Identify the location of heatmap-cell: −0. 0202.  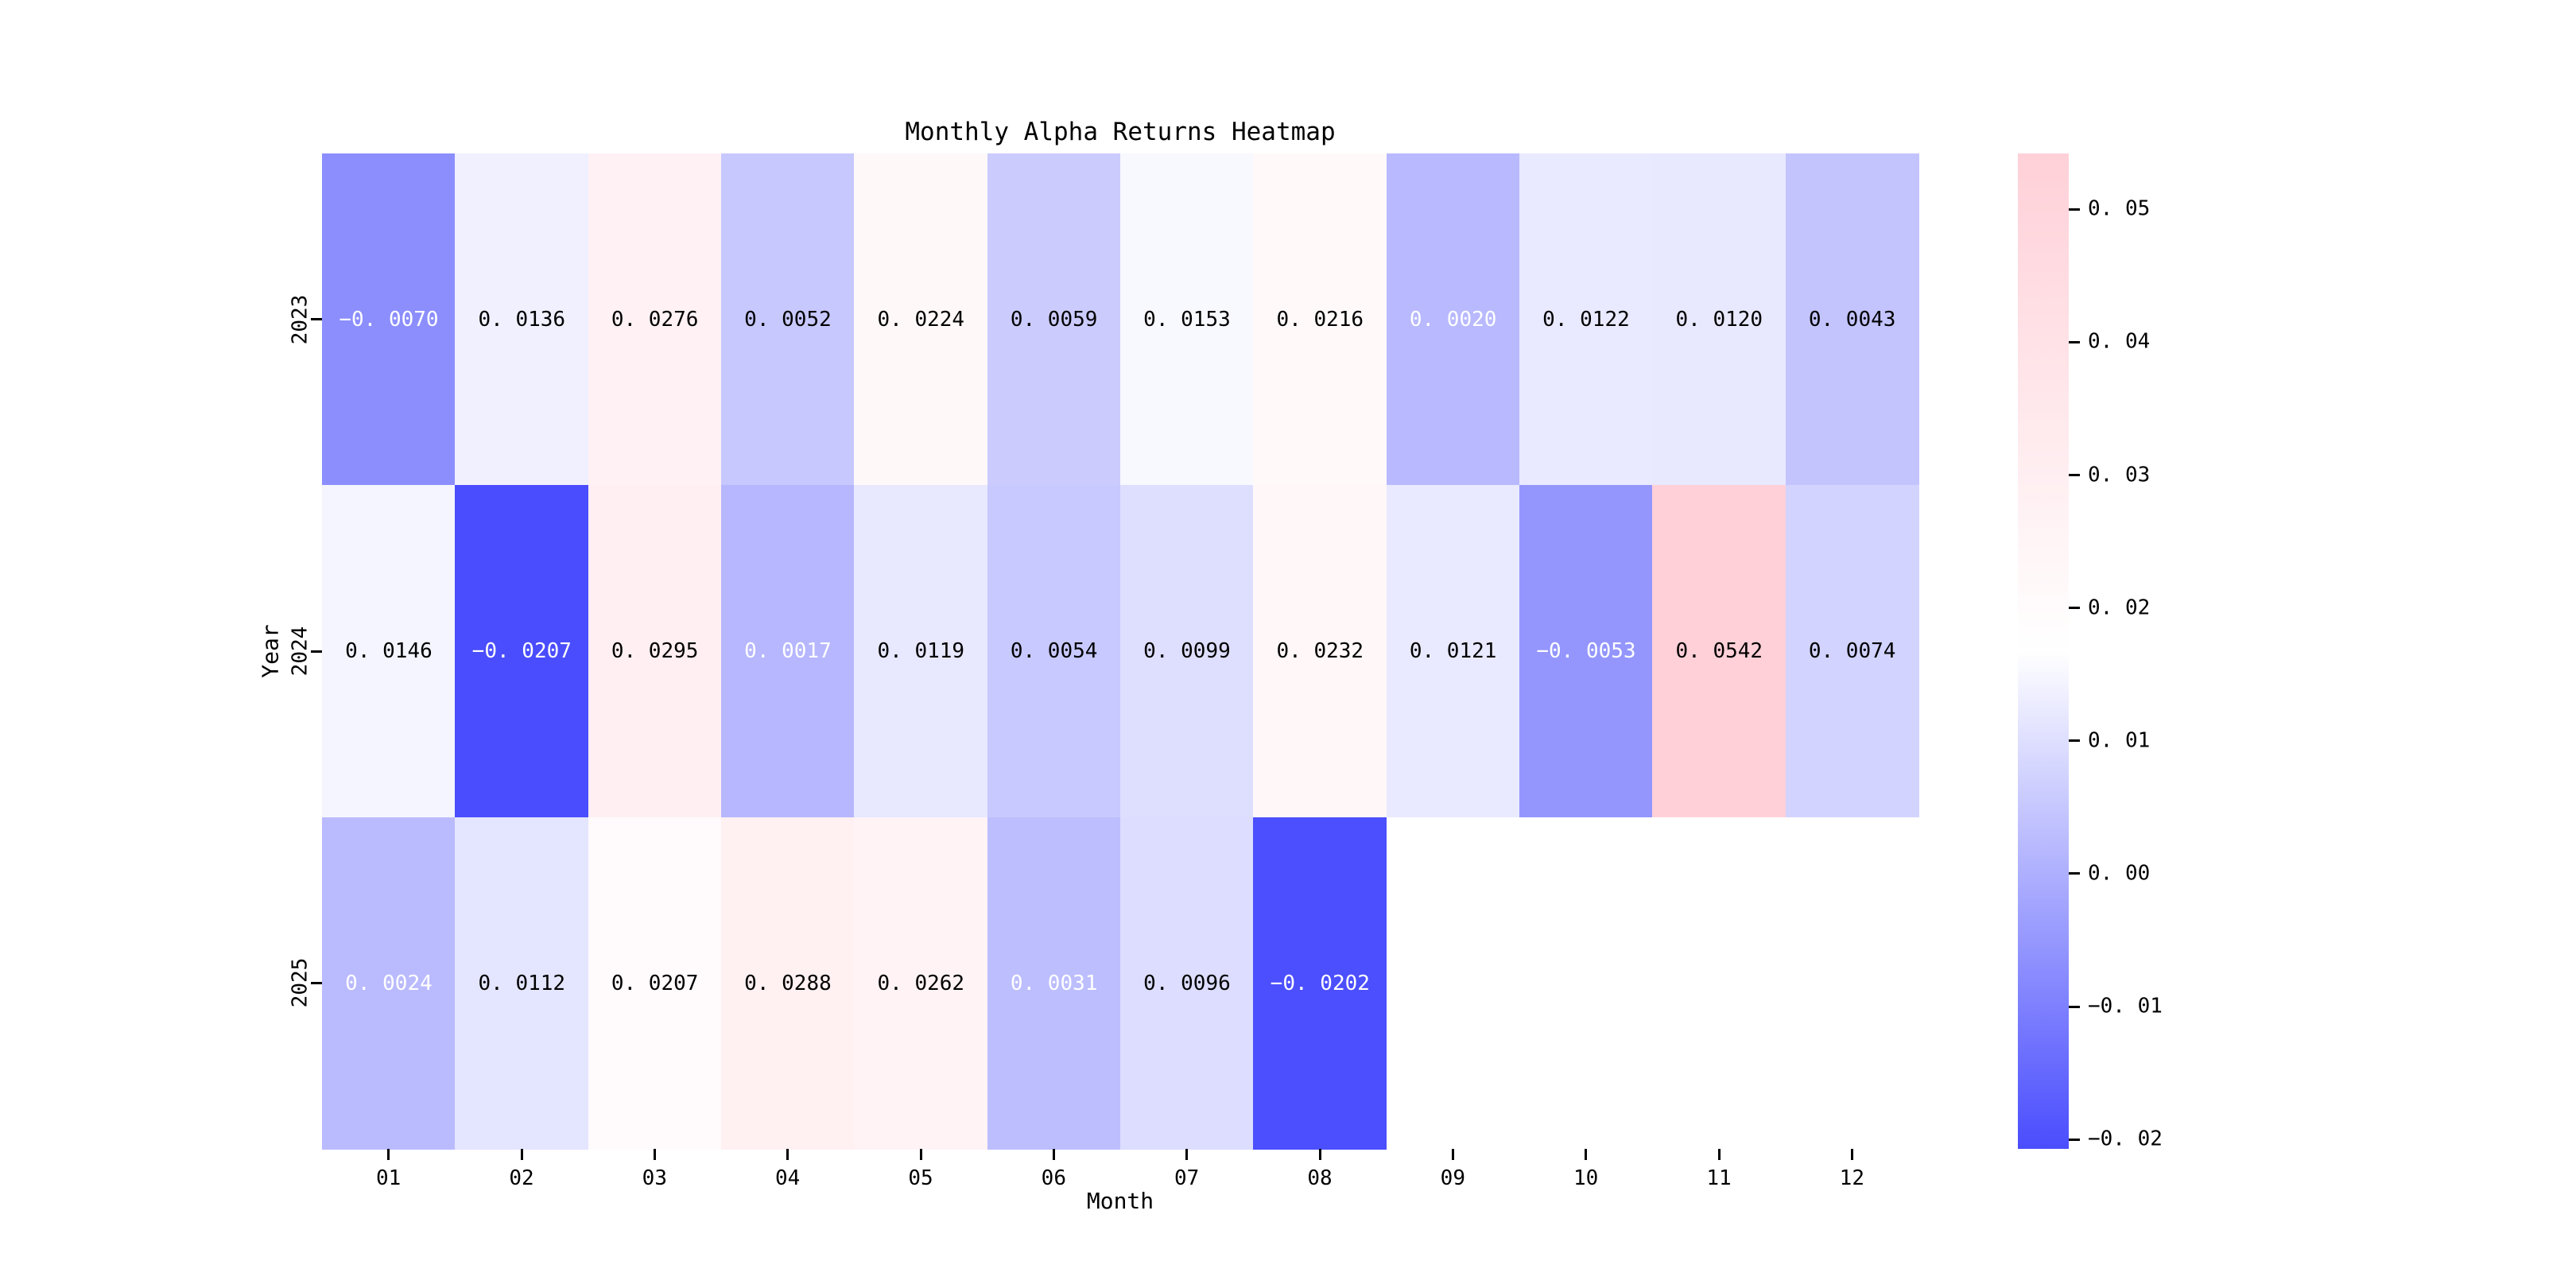
(1320, 984).